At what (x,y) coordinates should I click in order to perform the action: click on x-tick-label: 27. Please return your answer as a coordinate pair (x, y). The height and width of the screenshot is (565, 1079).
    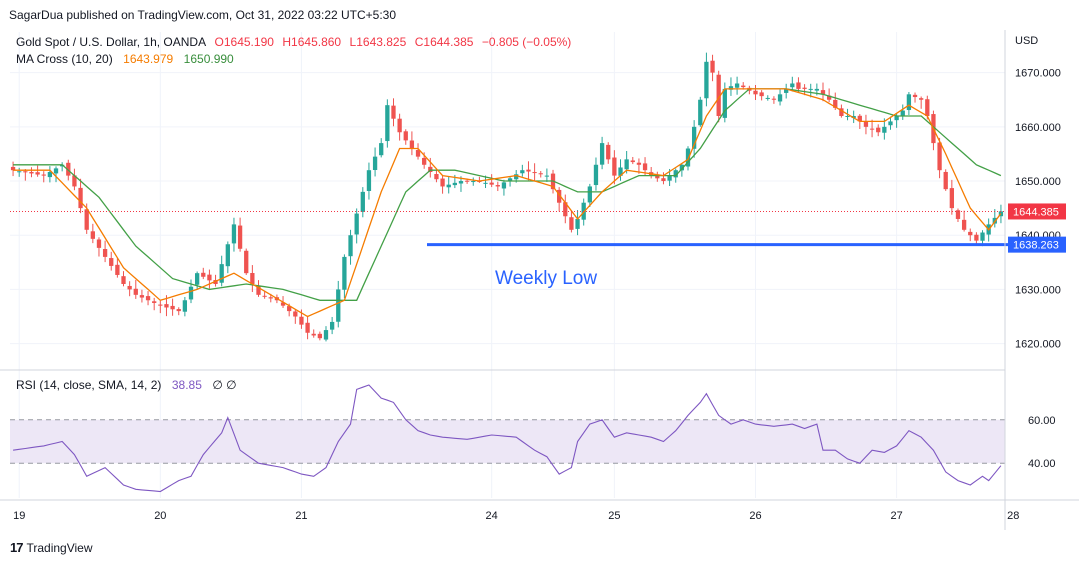
    Looking at the image, I should click on (896, 516).